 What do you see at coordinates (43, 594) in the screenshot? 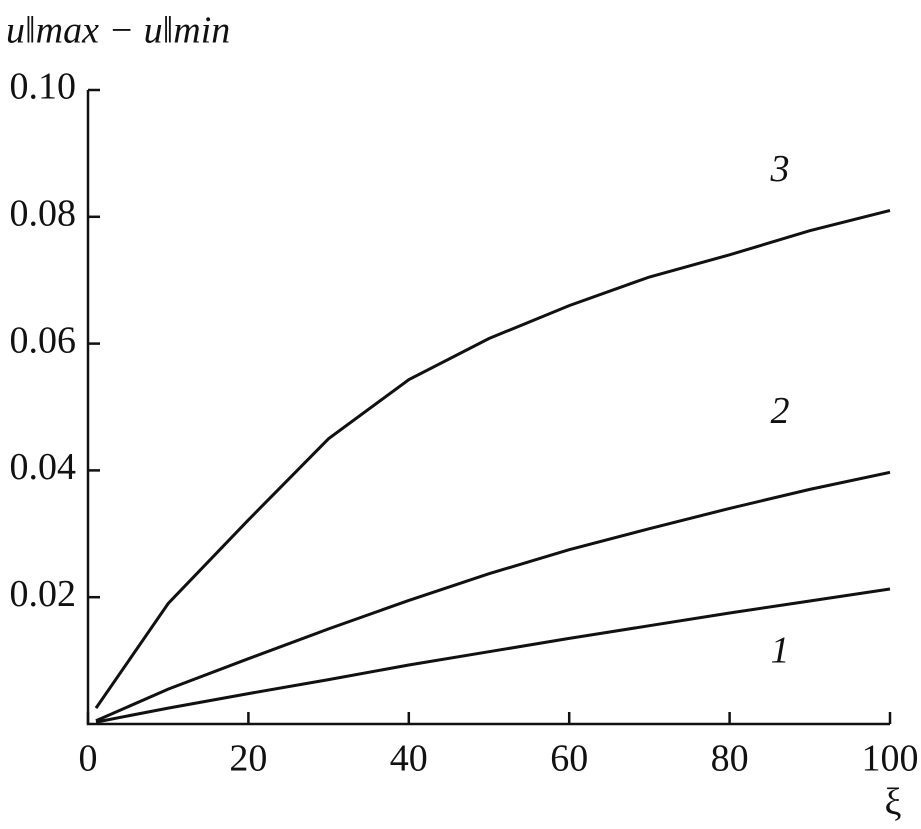
I see `y-tick-label: 0.02` at bounding box center [43, 594].